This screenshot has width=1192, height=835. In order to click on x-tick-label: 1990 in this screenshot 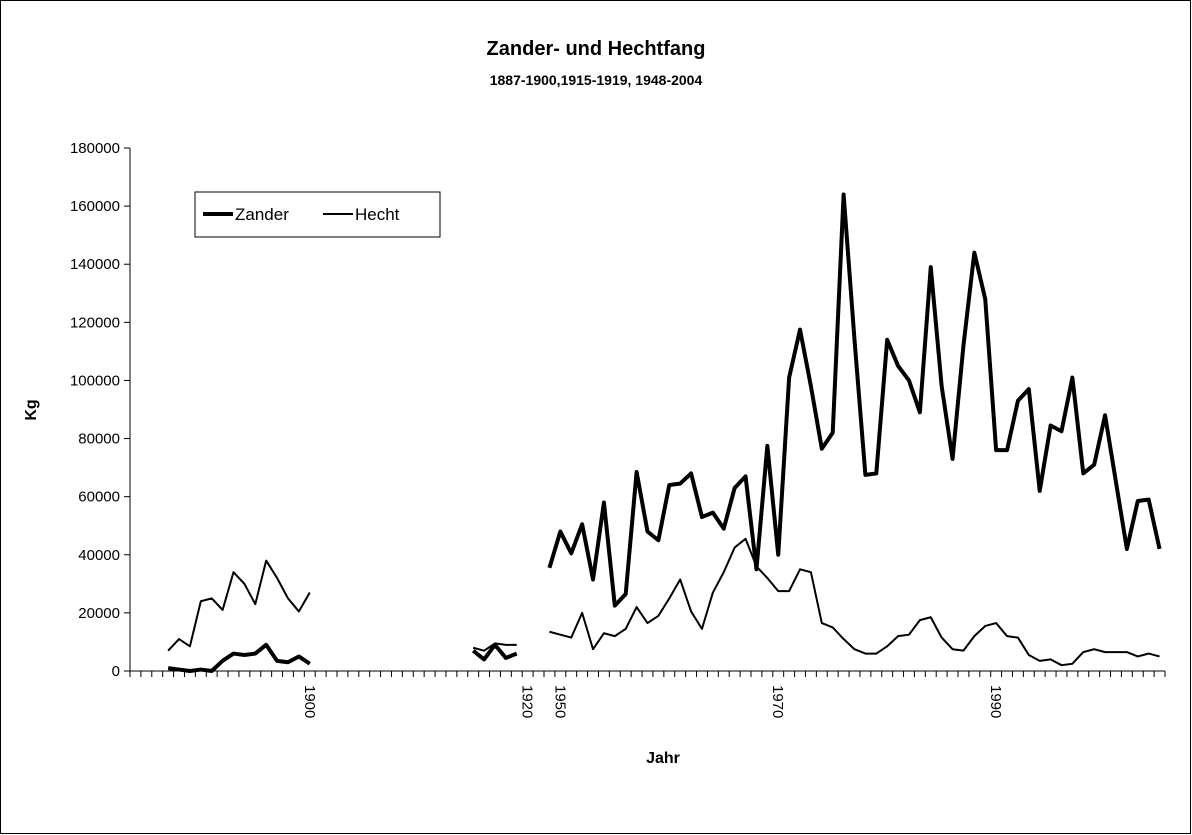, I will do `click(995, 701)`.